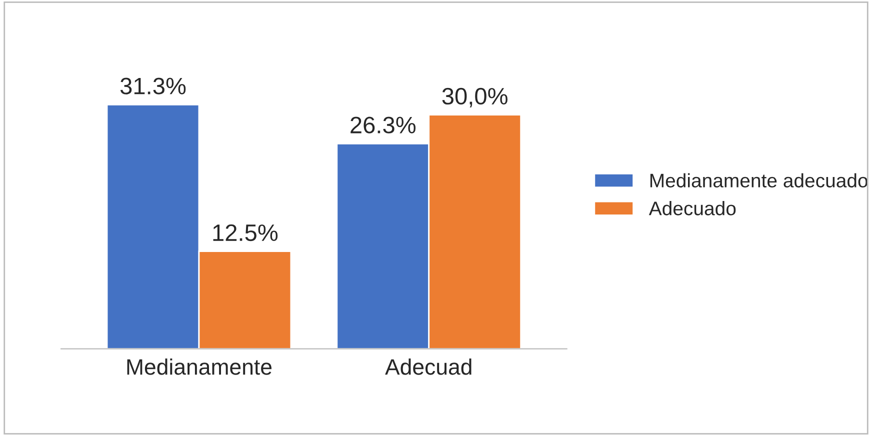  Describe the element at coordinates (153, 86) in the screenshot. I see `data-label: 31.3%` at that location.